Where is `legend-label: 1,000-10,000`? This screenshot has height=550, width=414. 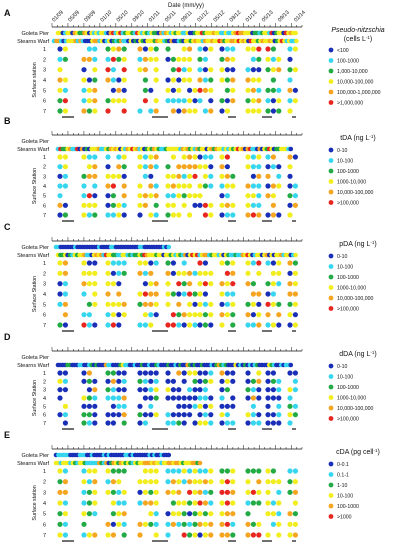 legend-label: 1,000-10,000 is located at coordinates (352, 72).